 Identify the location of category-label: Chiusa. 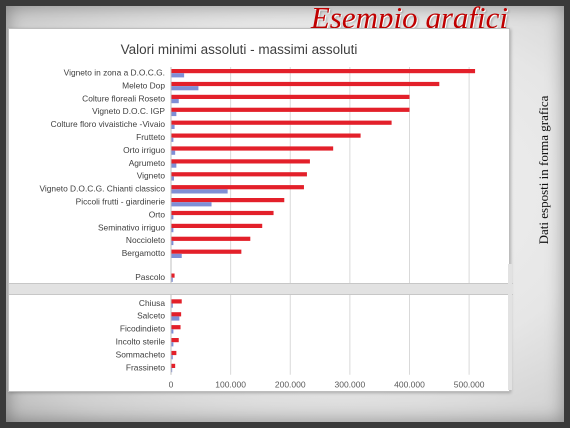
(152, 303).